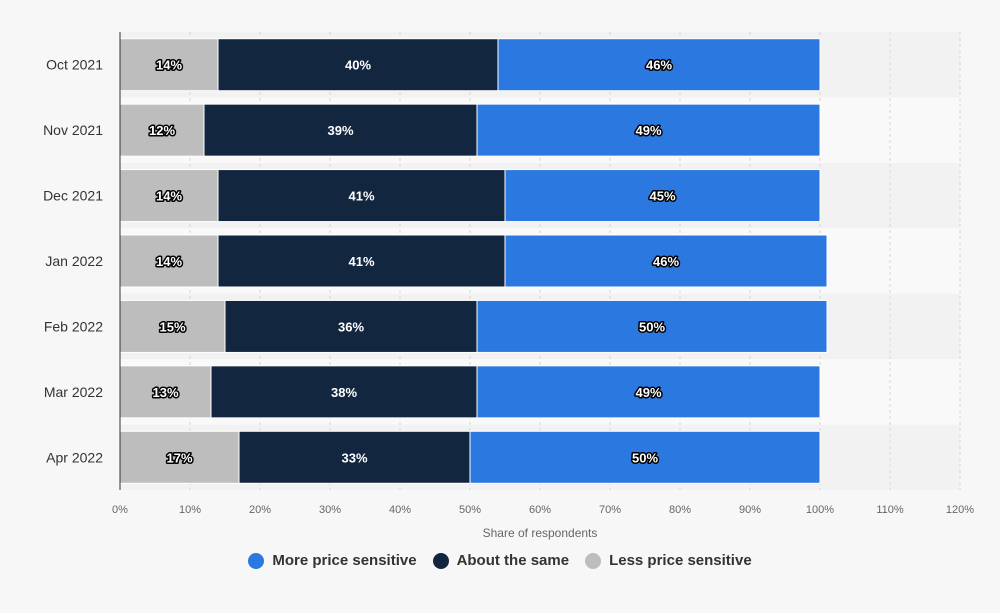 This screenshot has height=613, width=1000. I want to click on data-label: 39%, so click(340, 130).